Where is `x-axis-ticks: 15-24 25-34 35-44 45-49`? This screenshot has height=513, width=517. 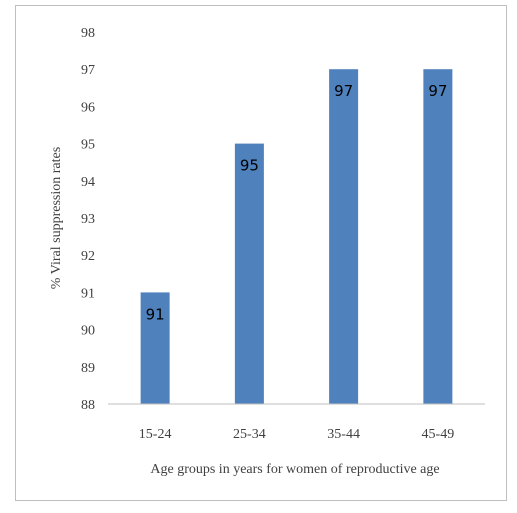
x-axis-ticks: 15-24 25-34 35-44 45-49 is located at coordinates (296, 434).